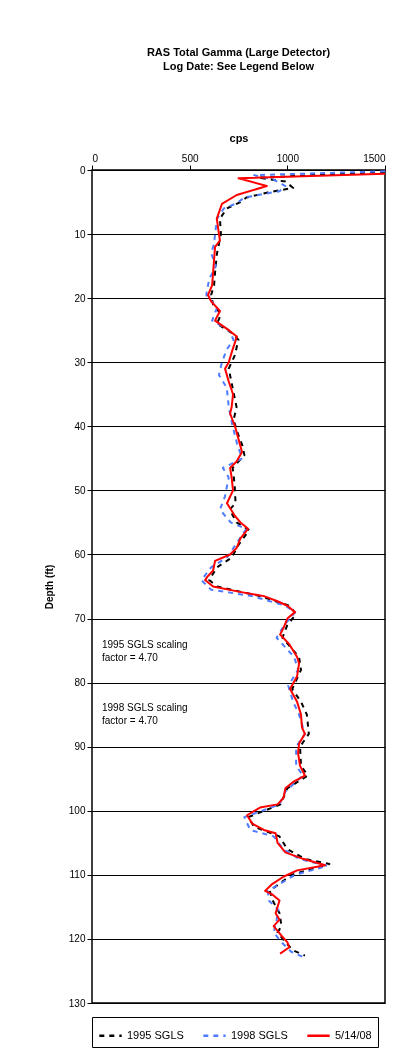 This screenshot has height=1059, width=407. Describe the element at coordinates (49, 587) in the screenshot. I see `y-axis-title: Depth (ft)` at that location.